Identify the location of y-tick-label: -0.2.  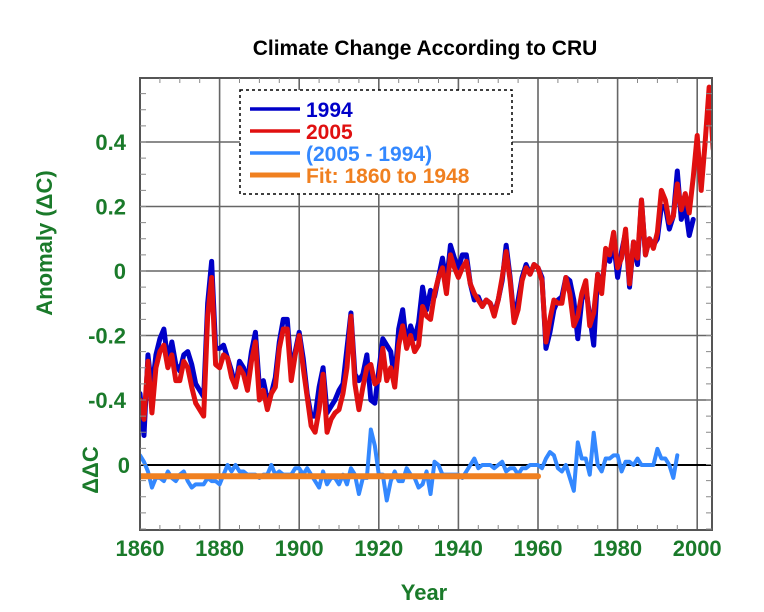
(107, 336).